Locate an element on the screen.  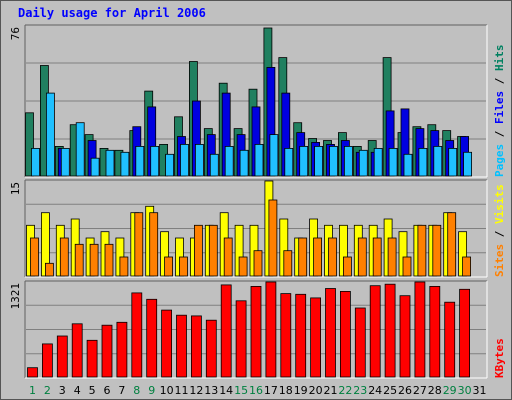
x-tick-day-3: 3 is located at coordinates (62, 390).